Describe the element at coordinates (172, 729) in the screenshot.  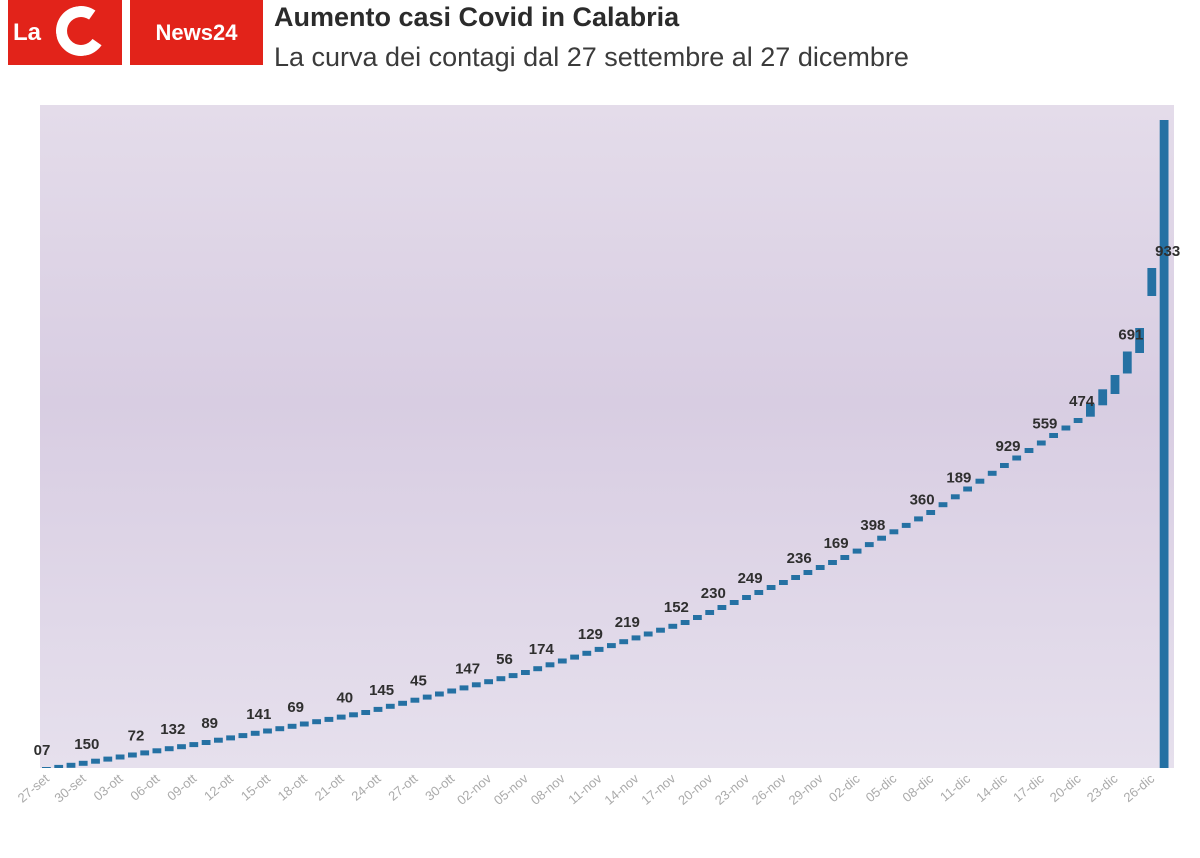
I see `data-label: 132` at that location.